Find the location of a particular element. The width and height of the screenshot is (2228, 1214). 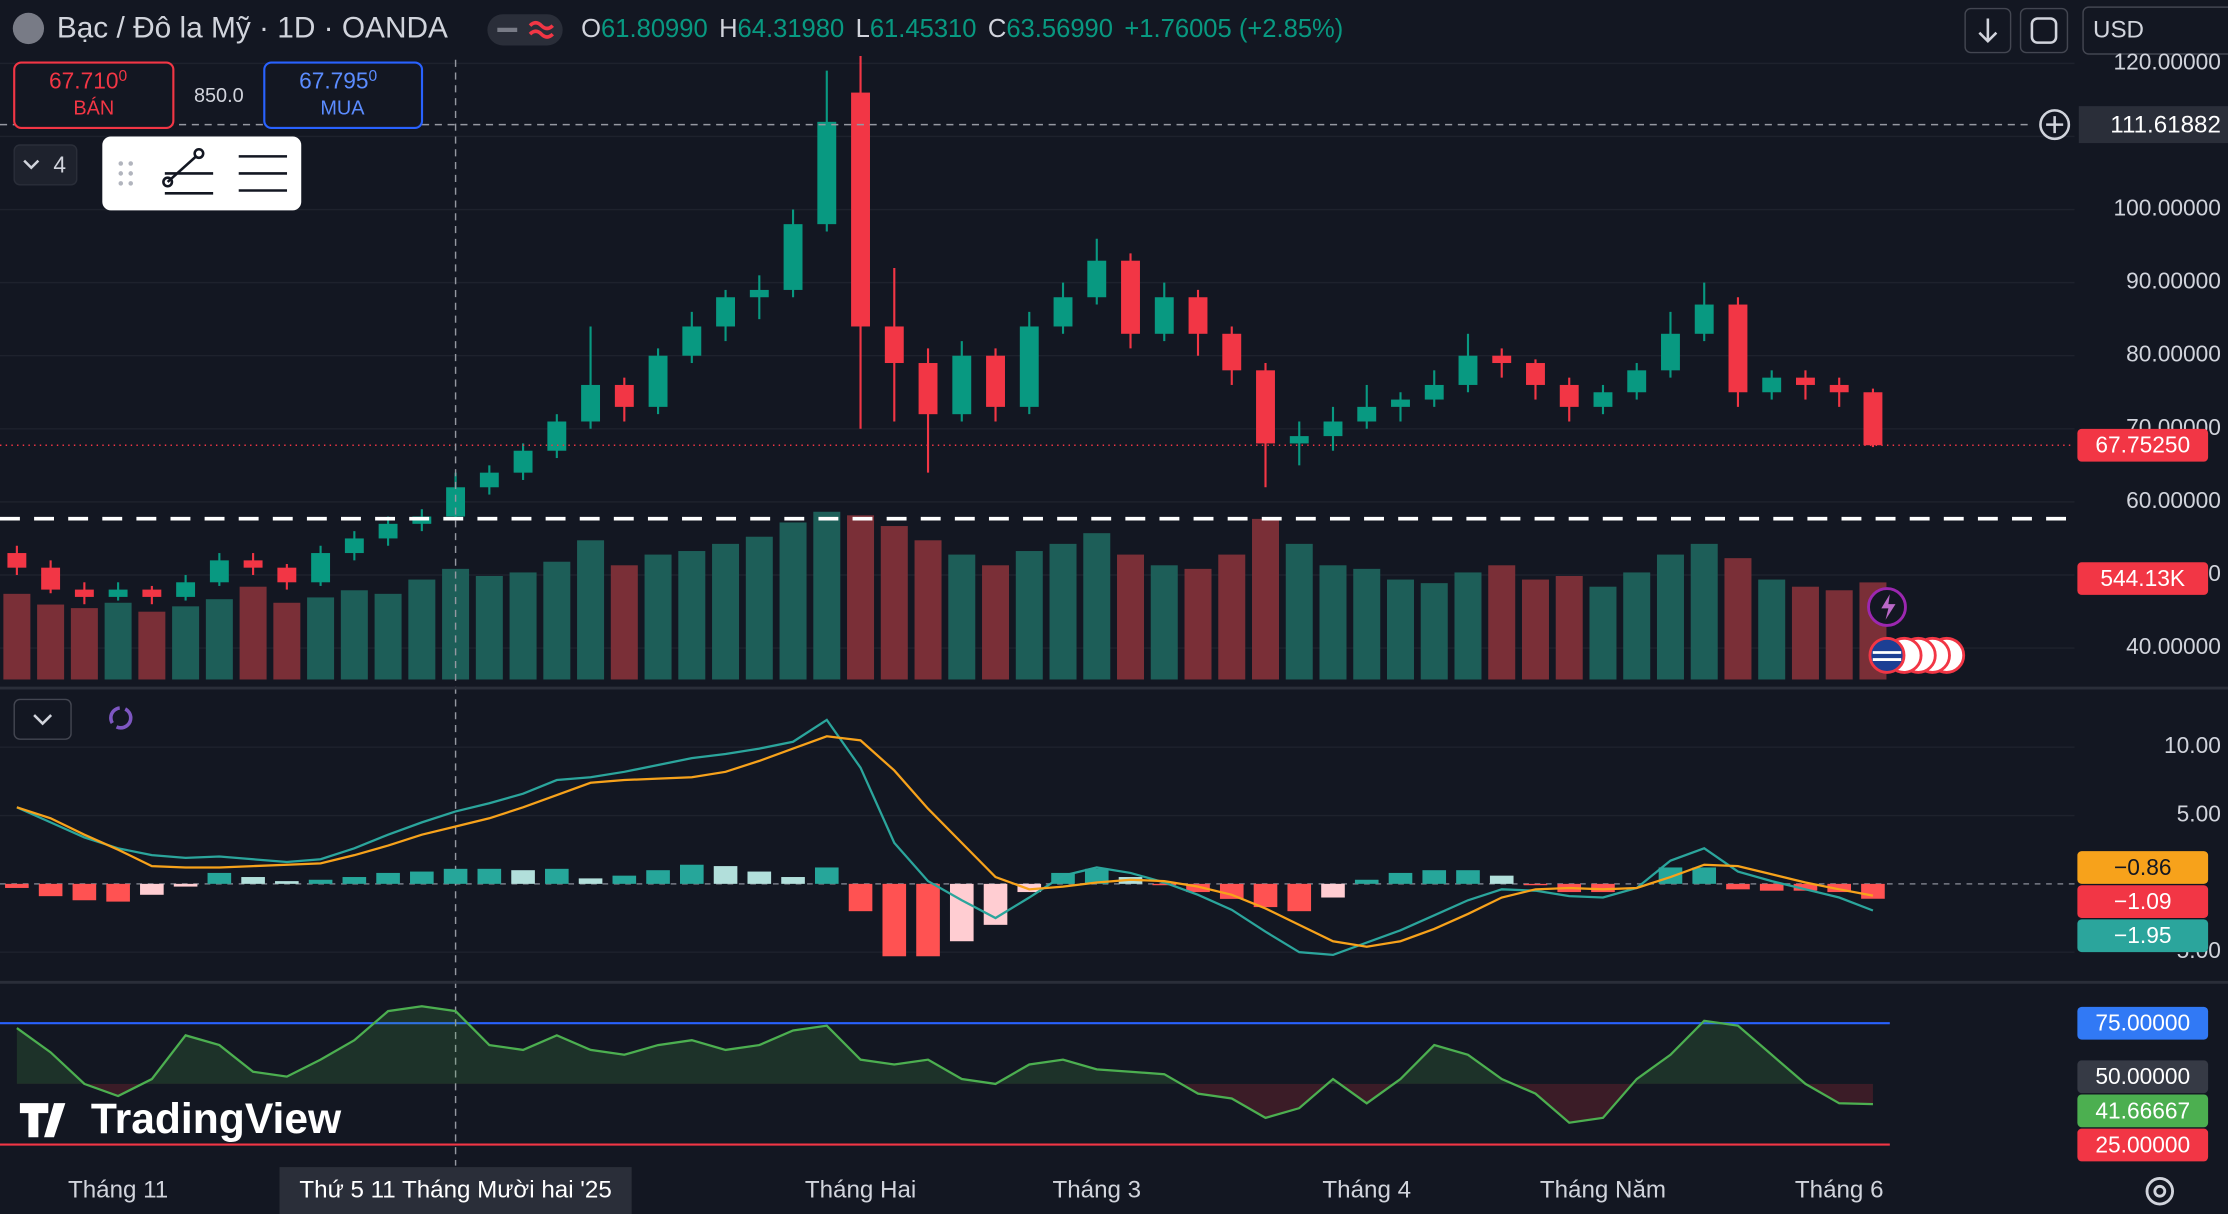

x-tick-label: Tháng 3 is located at coordinates (1096, 1190).